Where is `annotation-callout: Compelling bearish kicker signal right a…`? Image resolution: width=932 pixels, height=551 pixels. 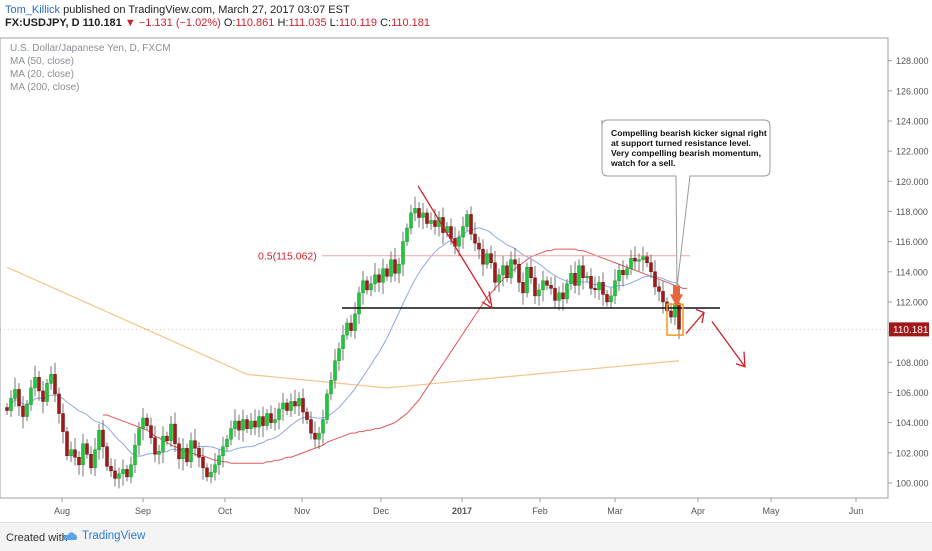 annotation-callout: Compelling bearish kicker signal right a… is located at coordinates (686, 203).